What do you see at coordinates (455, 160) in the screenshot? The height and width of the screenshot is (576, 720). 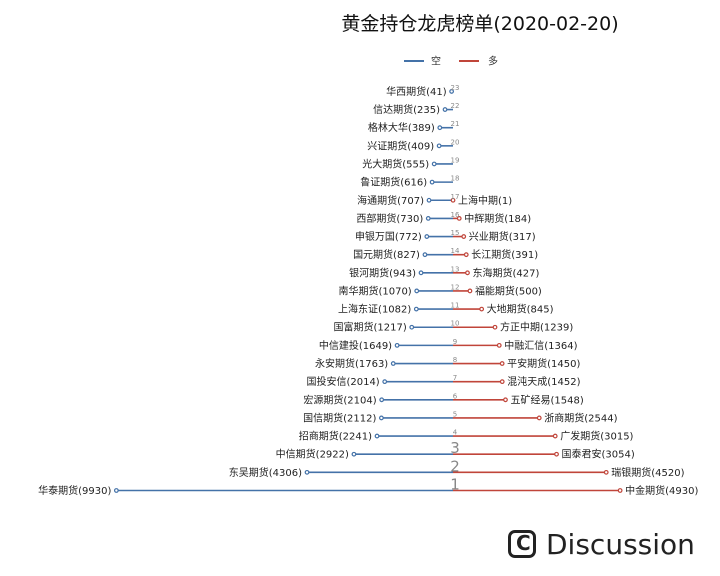 I see `rank-number-19: 19` at bounding box center [455, 160].